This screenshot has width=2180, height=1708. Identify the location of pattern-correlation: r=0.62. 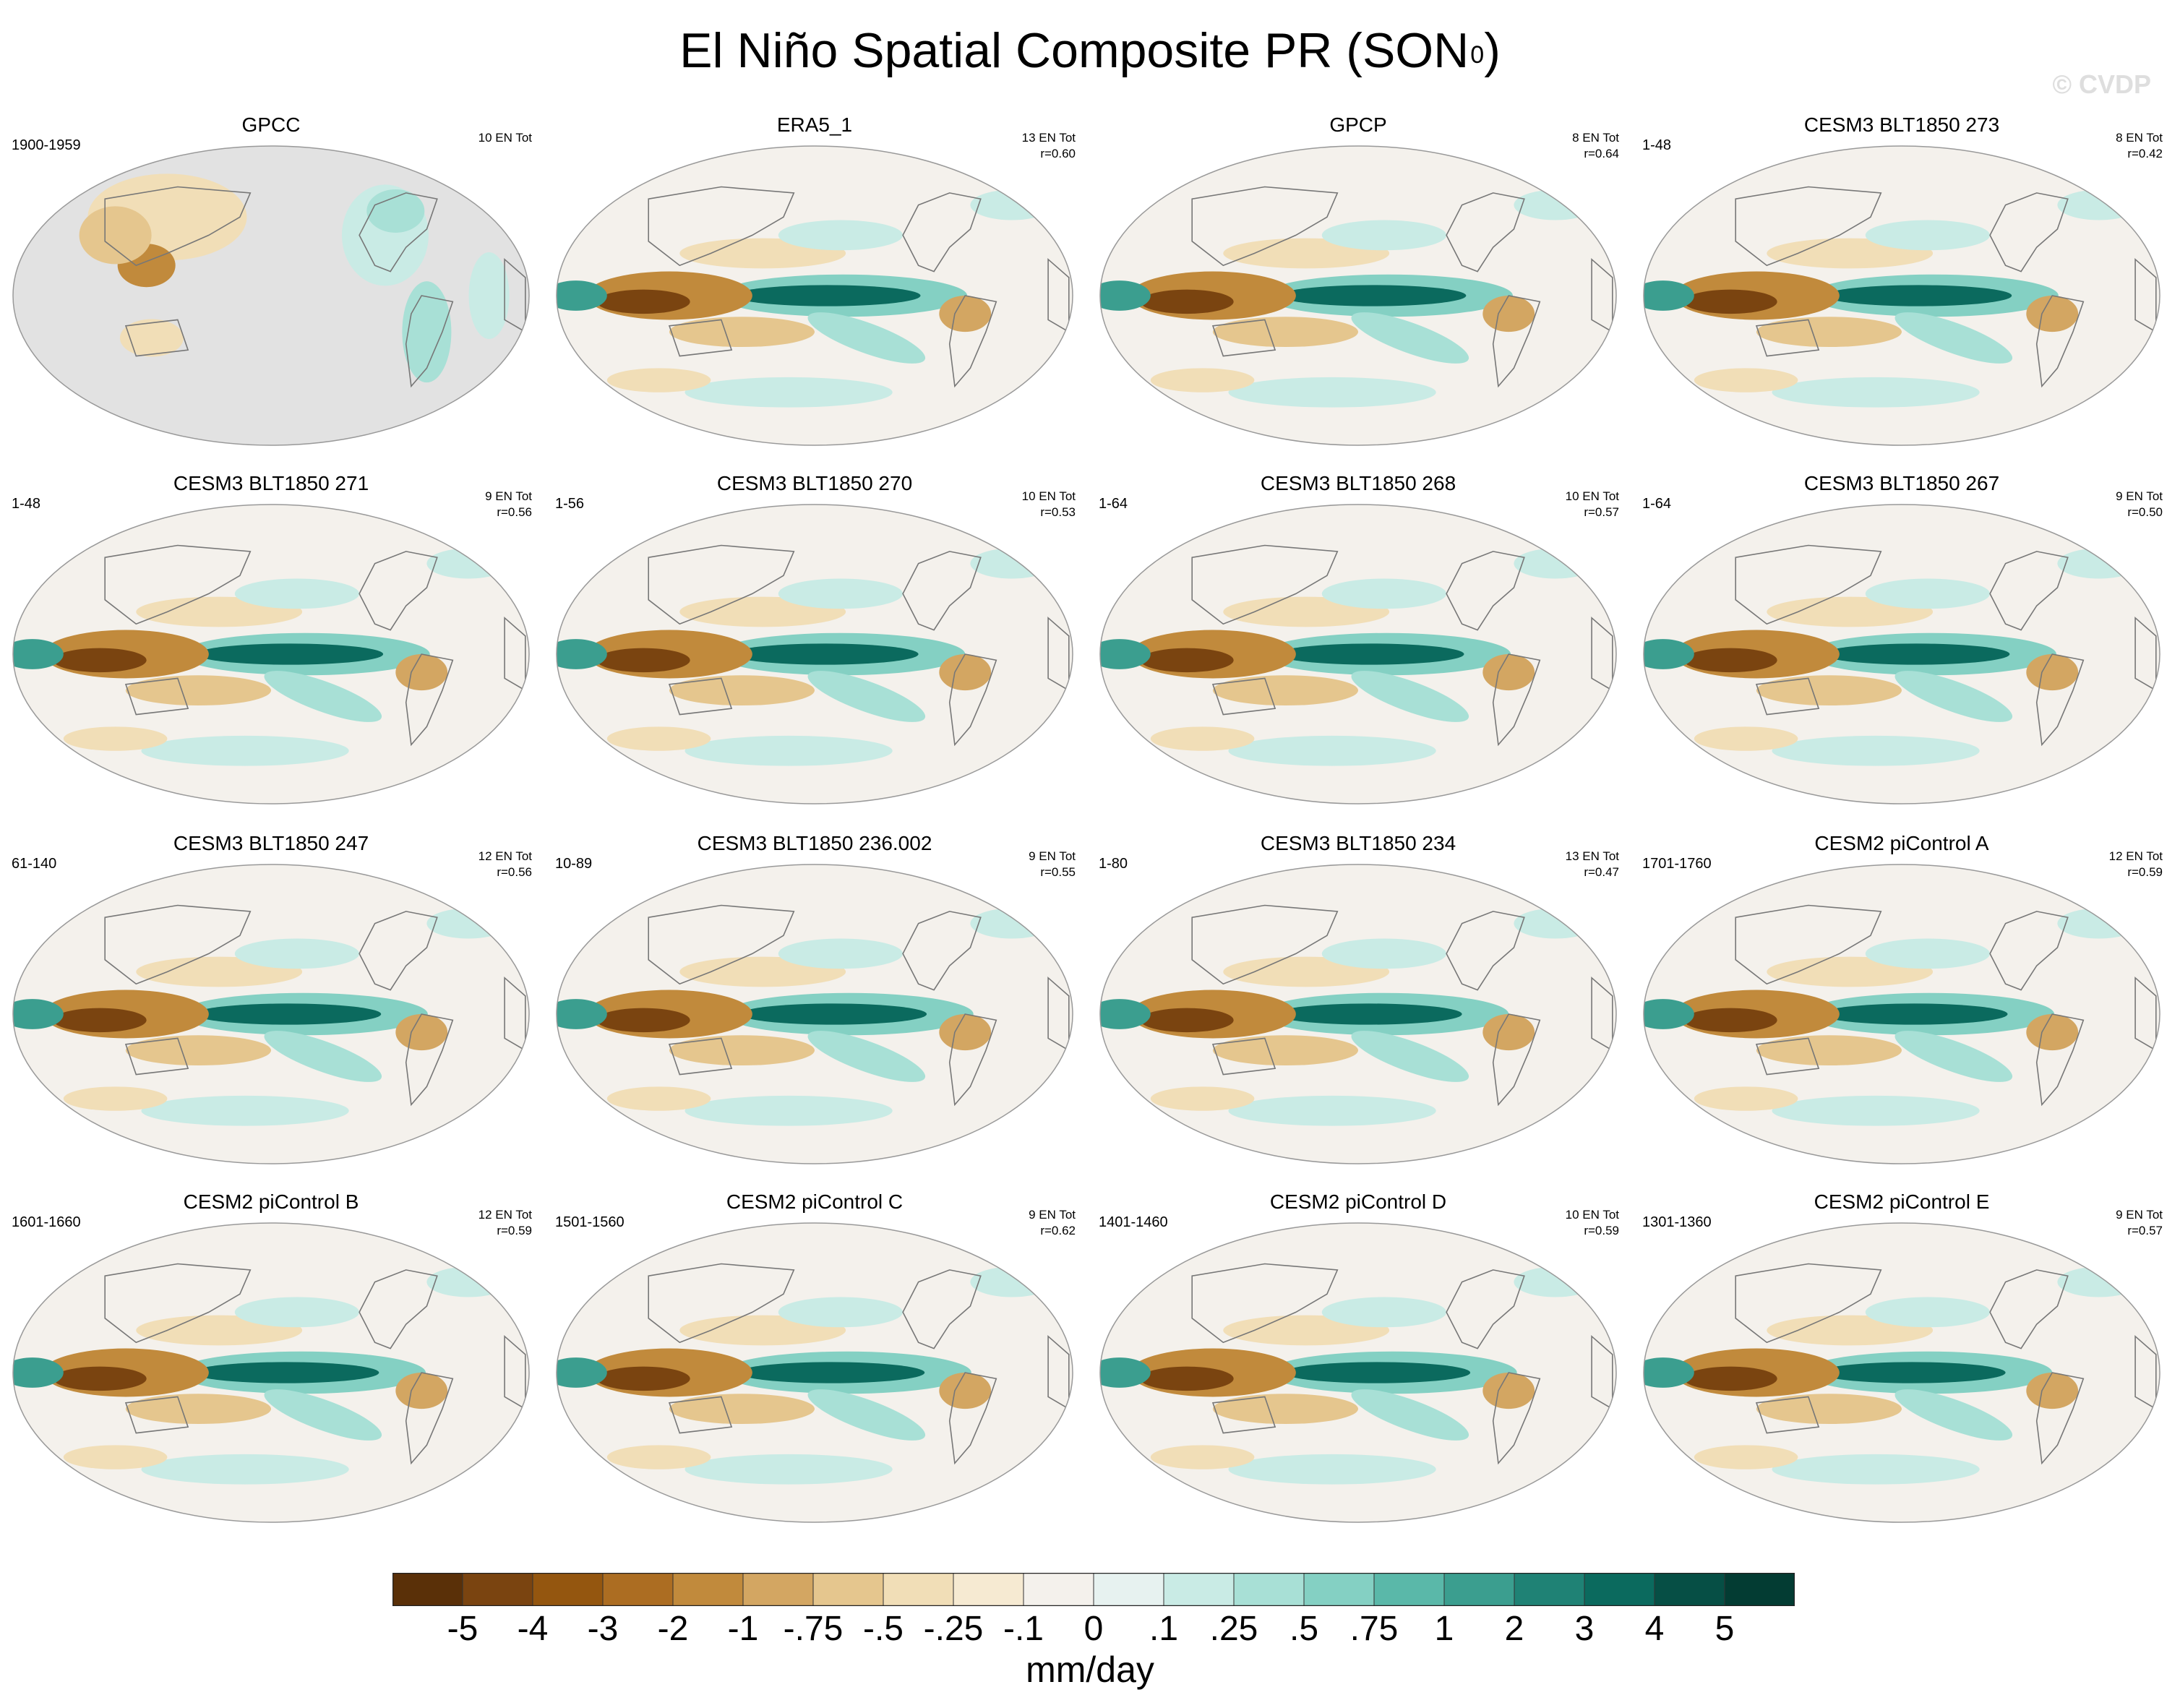
(1058, 1230).